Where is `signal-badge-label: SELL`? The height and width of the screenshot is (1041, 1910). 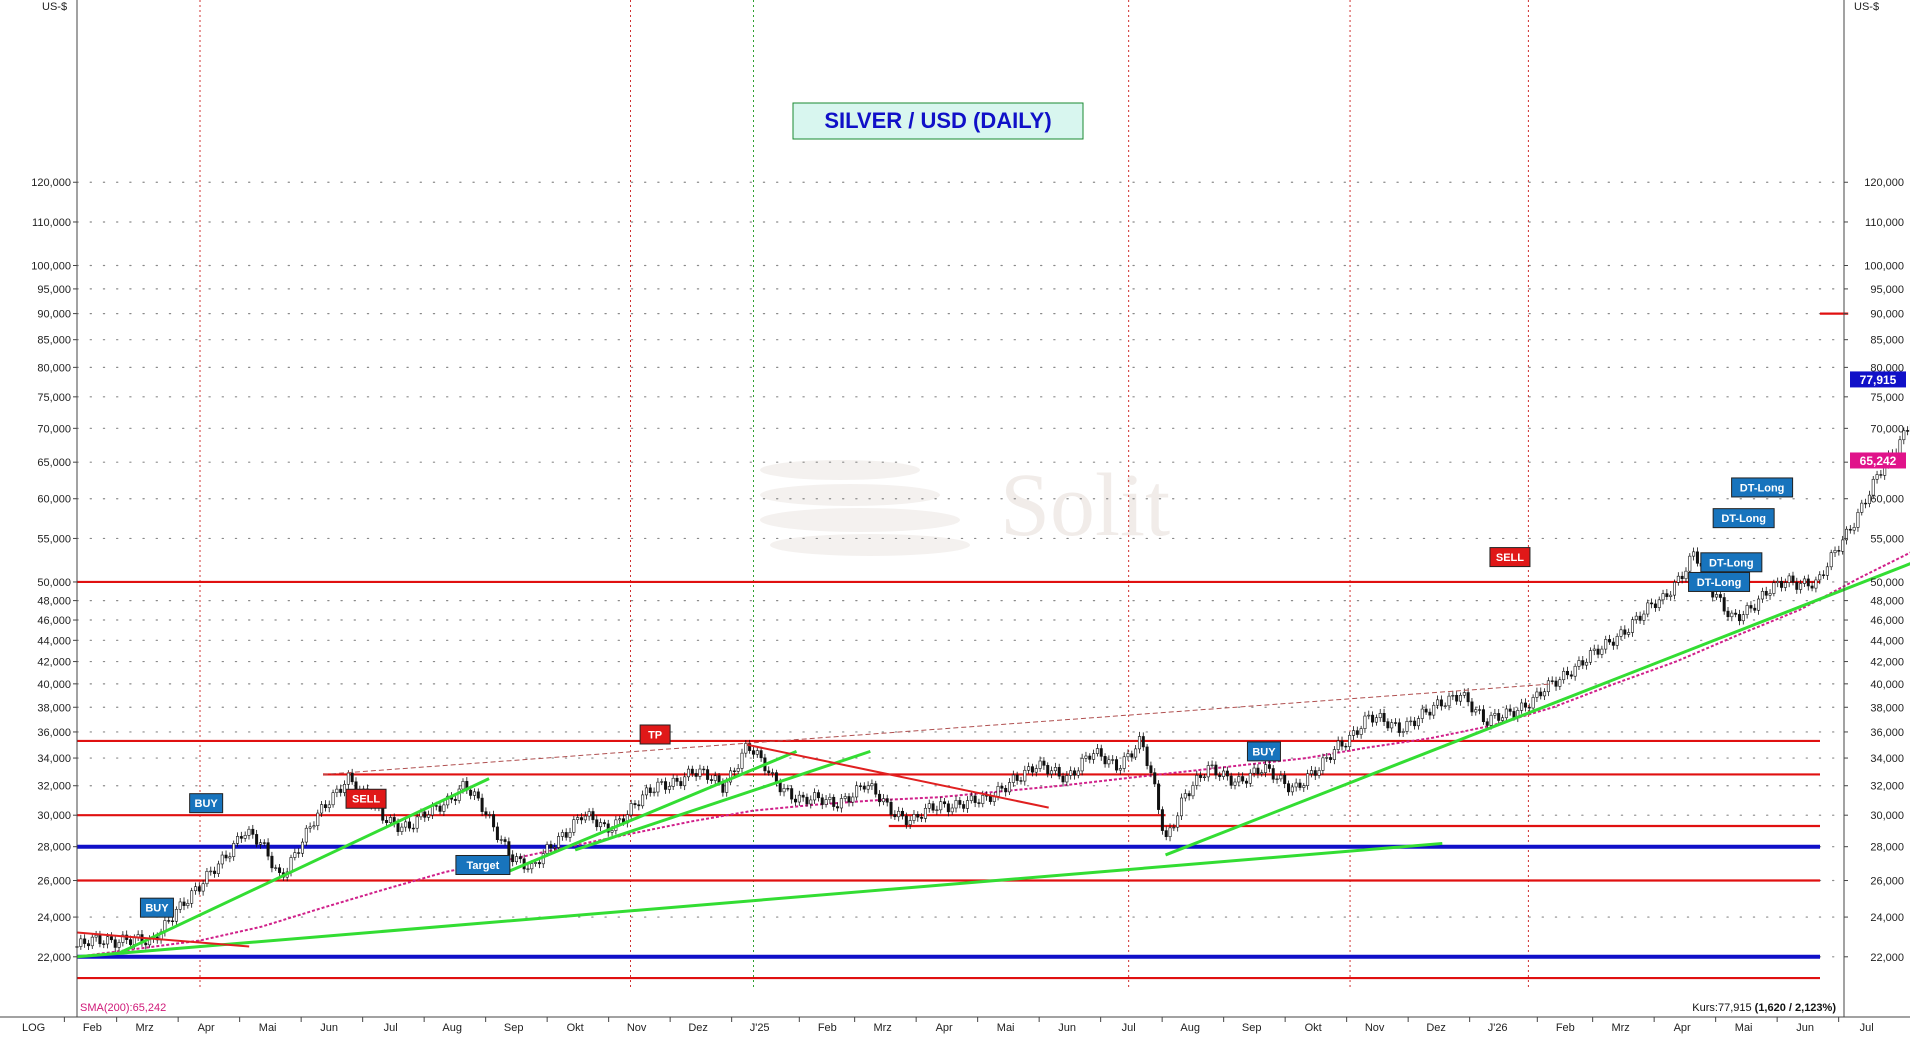 signal-badge-label: SELL is located at coordinates (366, 800).